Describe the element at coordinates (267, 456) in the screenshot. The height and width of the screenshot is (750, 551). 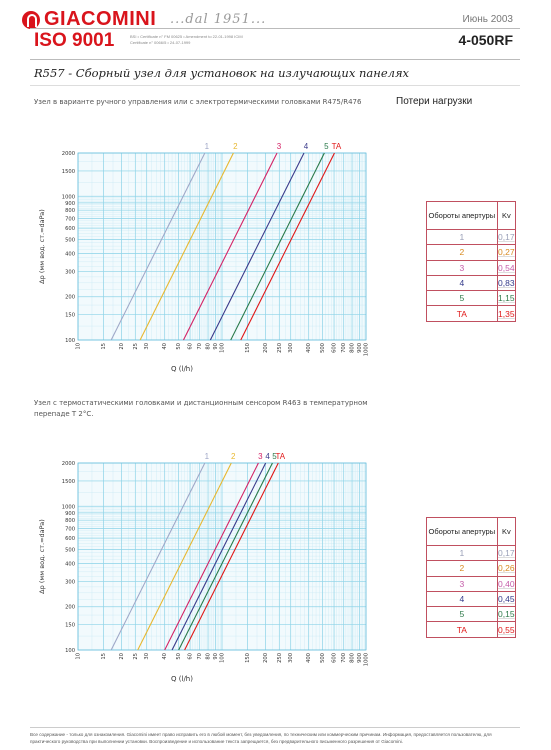
I see `curve-label: 4` at that location.